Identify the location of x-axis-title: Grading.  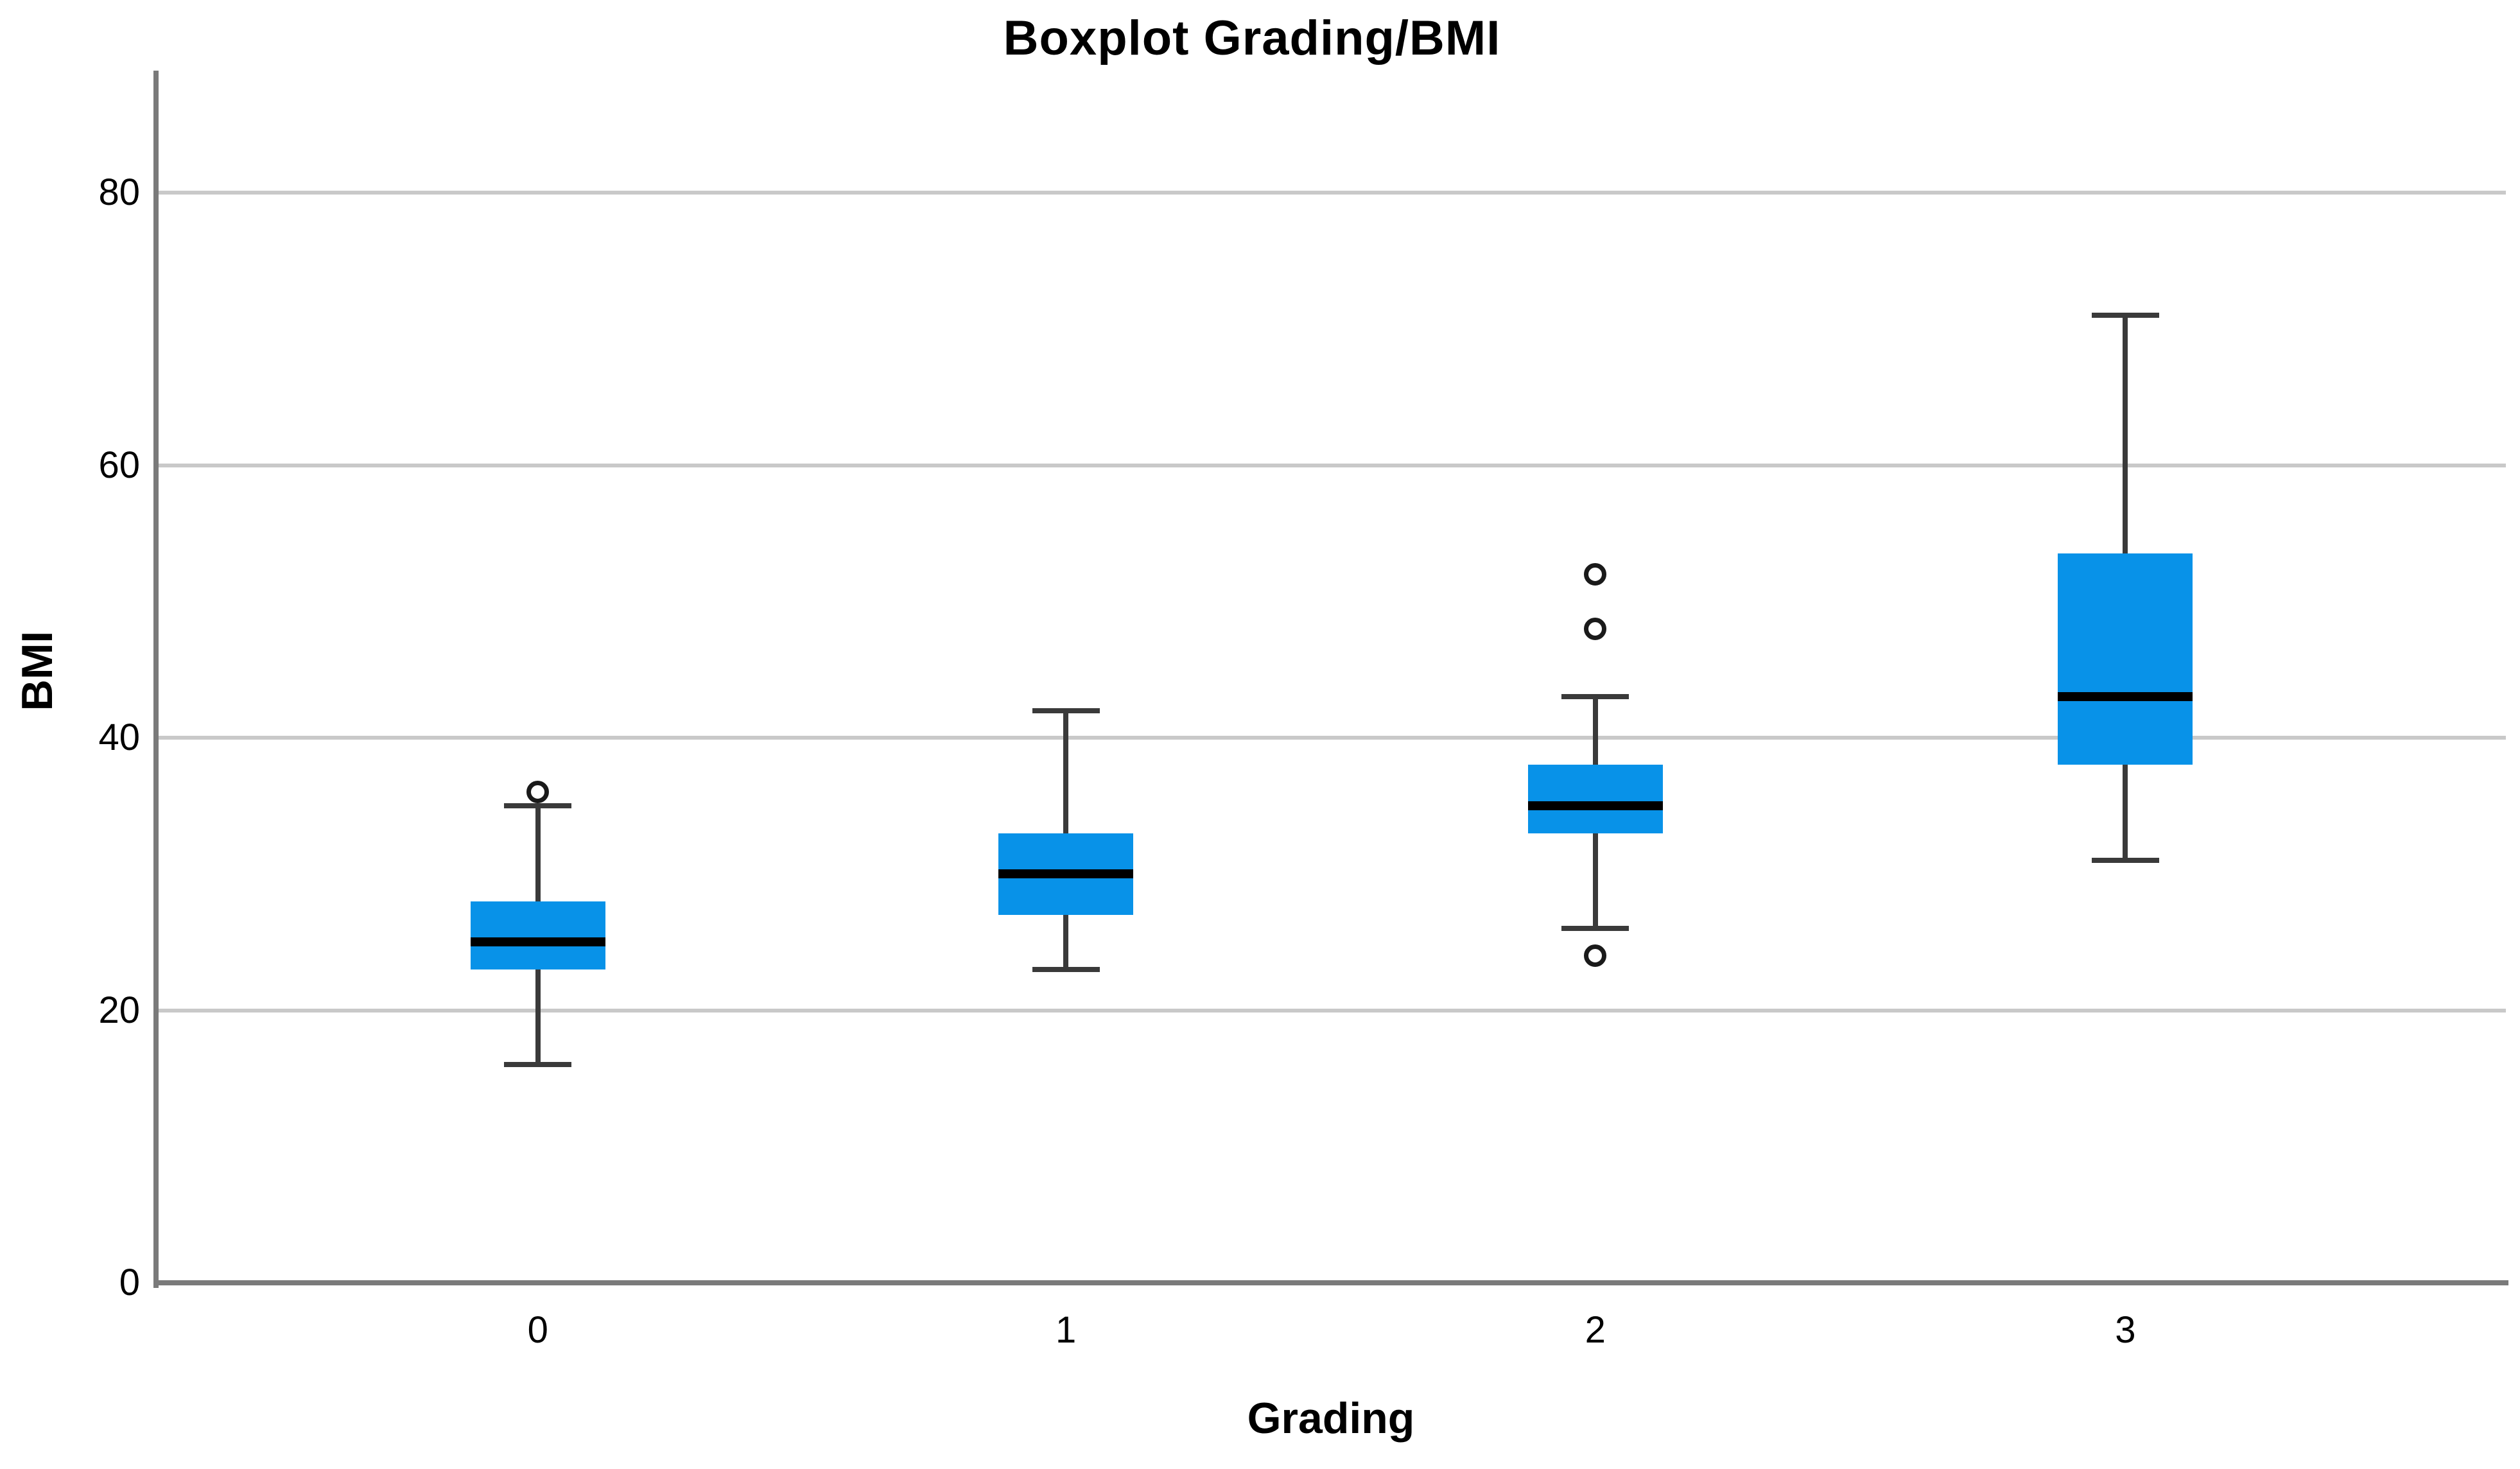
(1331, 1418).